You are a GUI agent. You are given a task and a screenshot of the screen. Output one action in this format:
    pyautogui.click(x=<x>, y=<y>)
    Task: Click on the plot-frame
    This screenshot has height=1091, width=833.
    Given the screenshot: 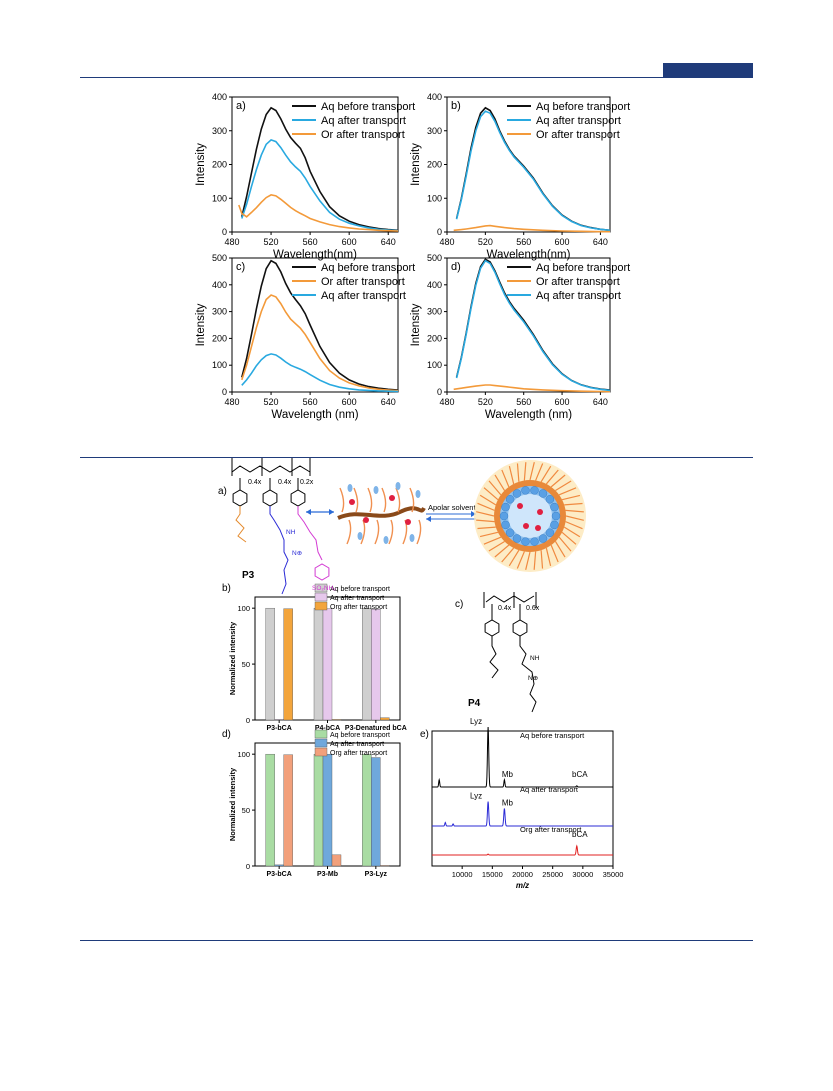 What is the action you would take?
    pyautogui.click(x=315, y=325)
    